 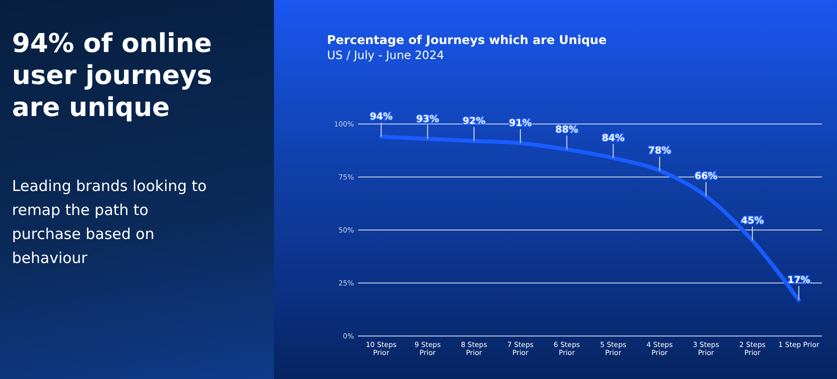 I want to click on text: 78%, so click(x=659, y=151).